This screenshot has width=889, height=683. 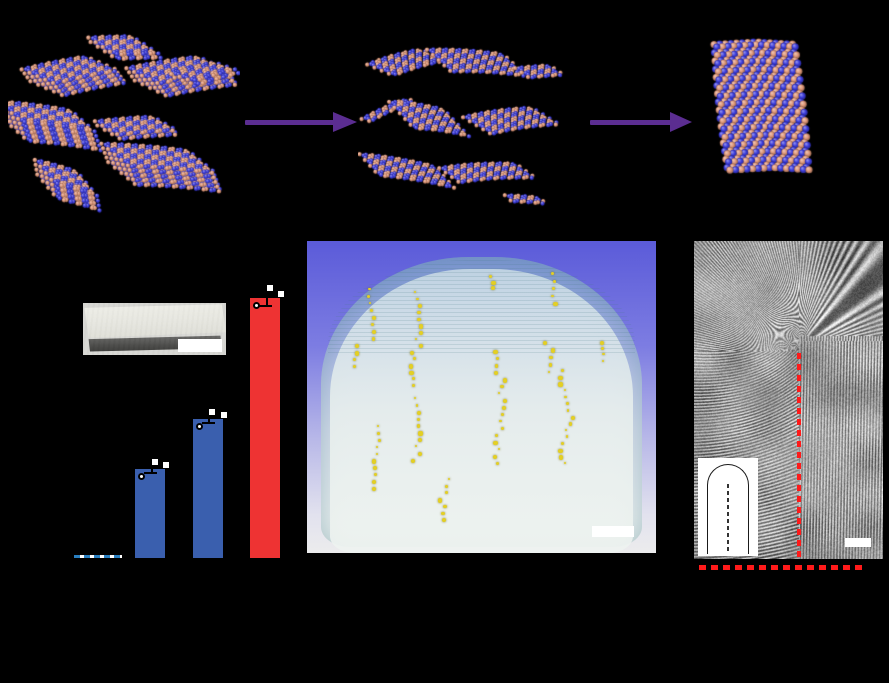 I want to click on stage-reassembled-dense-bulk, so click(x=789, y=121).